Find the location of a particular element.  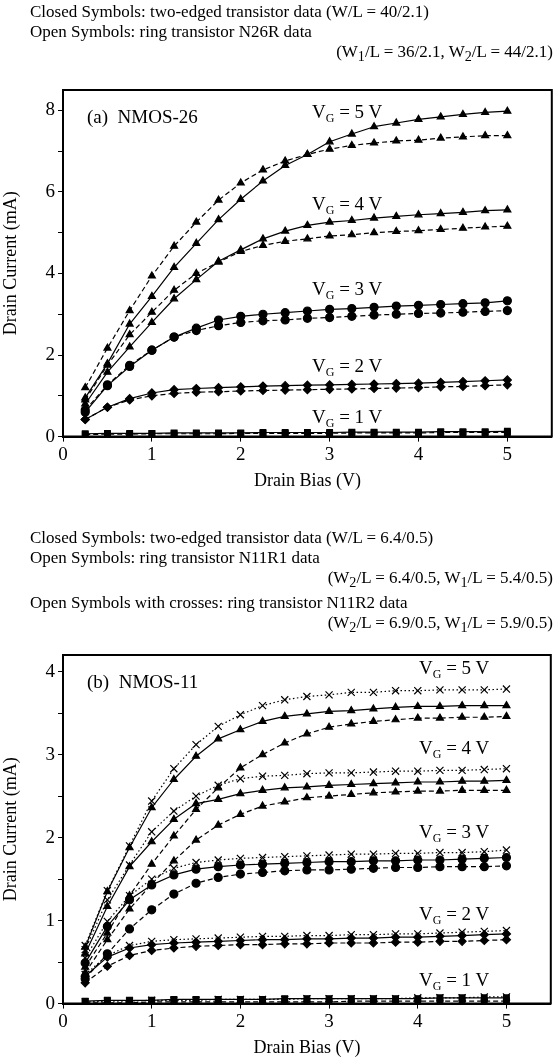

y-tick-label: 8 is located at coordinates (50, 109).